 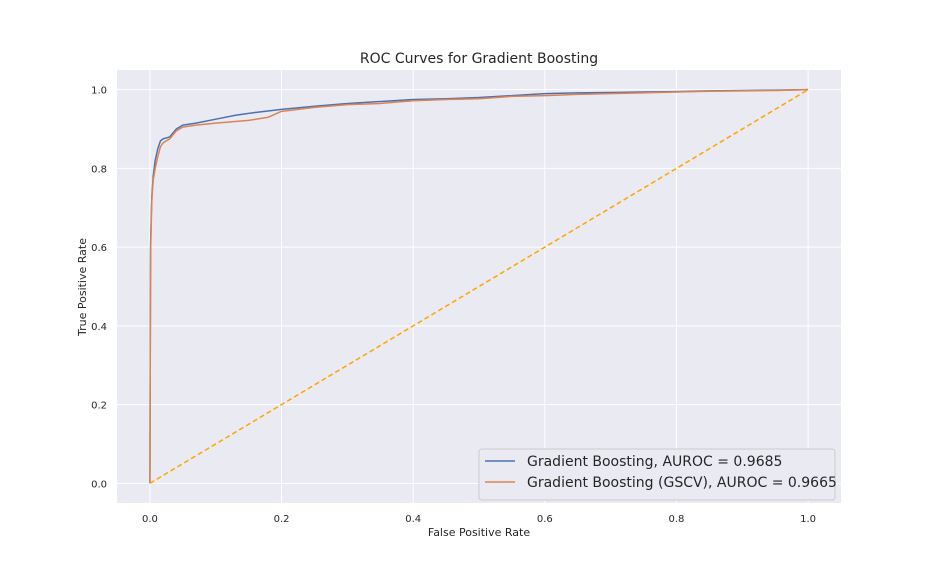 What do you see at coordinates (282, 519) in the screenshot?
I see `x-tick-label: 0.2` at bounding box center [282, 519].